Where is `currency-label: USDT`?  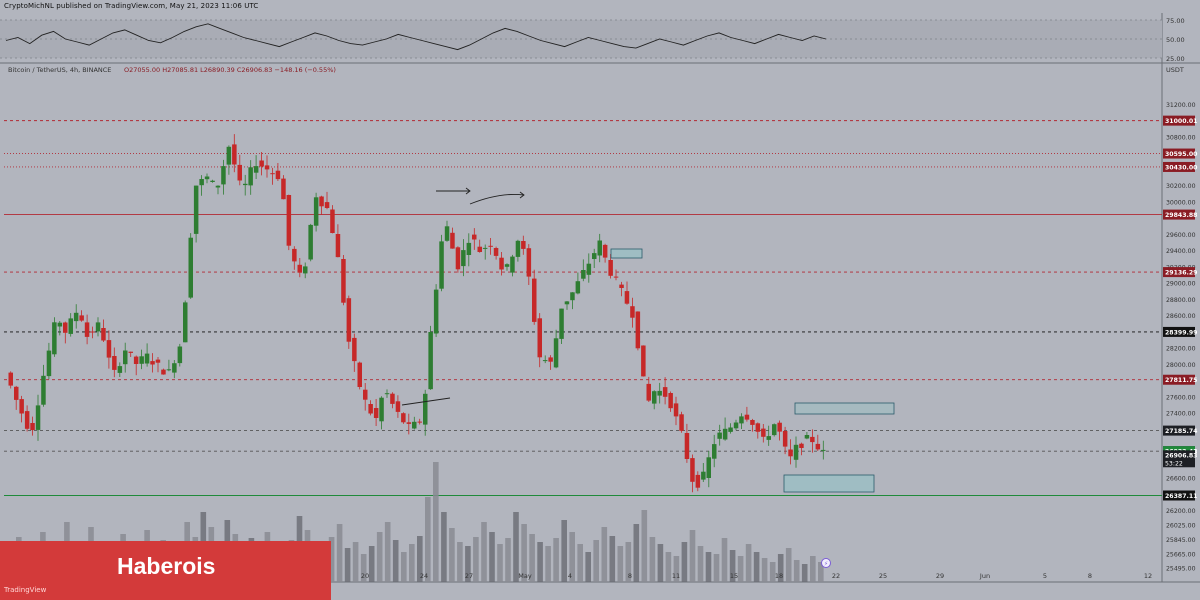
currency-label: USDT is located at coordinates (1175, 70).